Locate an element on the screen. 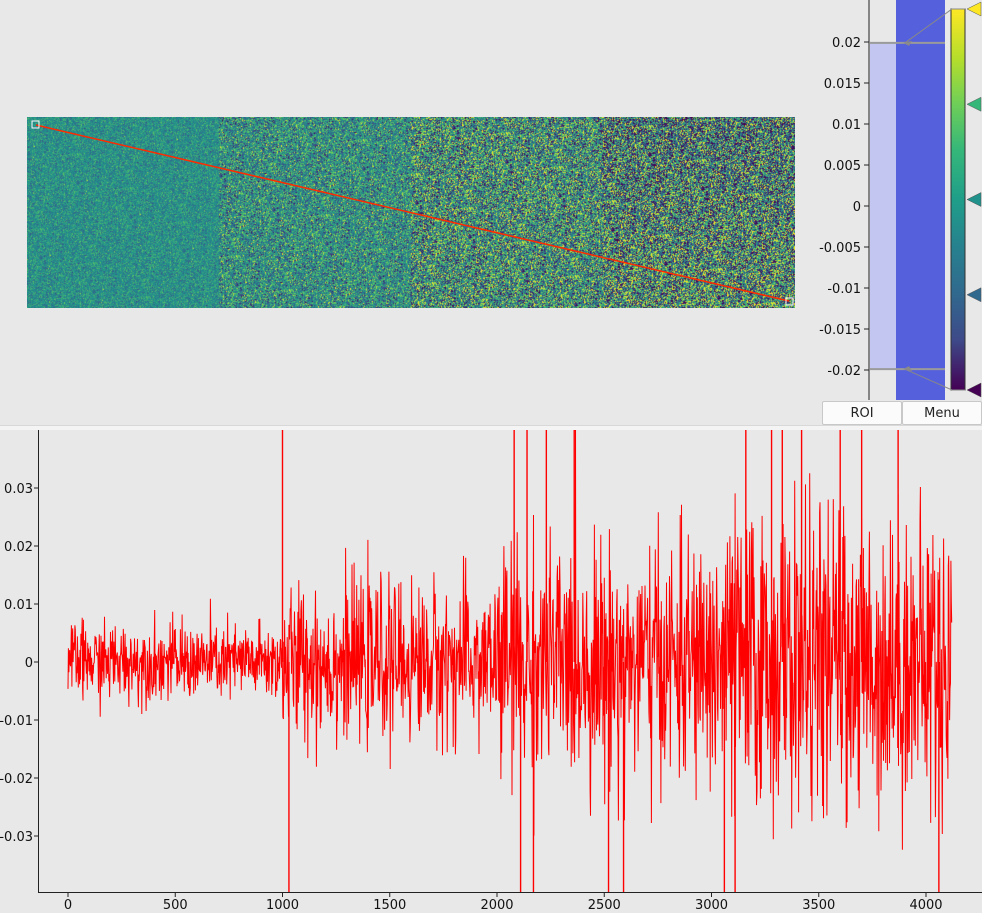 This screenshot has height=913, width=982. line-roi is located at coordinates (412, 213).